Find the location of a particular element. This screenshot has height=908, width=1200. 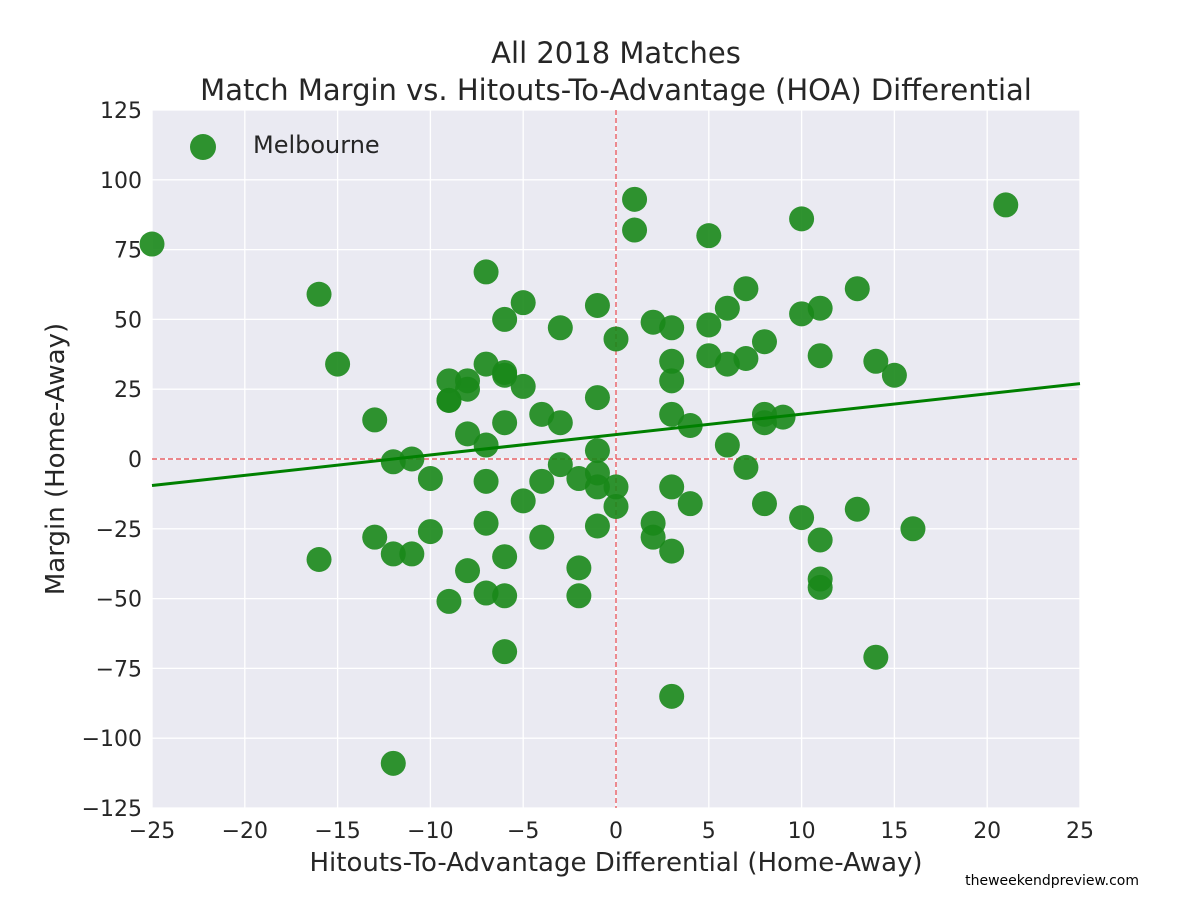

x-tick-label: 20 is located at coordinates (987, 831).